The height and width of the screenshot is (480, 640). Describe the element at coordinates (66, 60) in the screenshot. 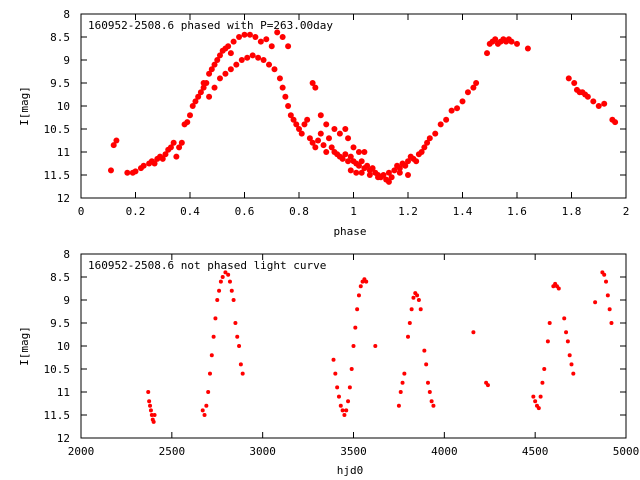

I see `y-tick-label-top: 9` at that location.